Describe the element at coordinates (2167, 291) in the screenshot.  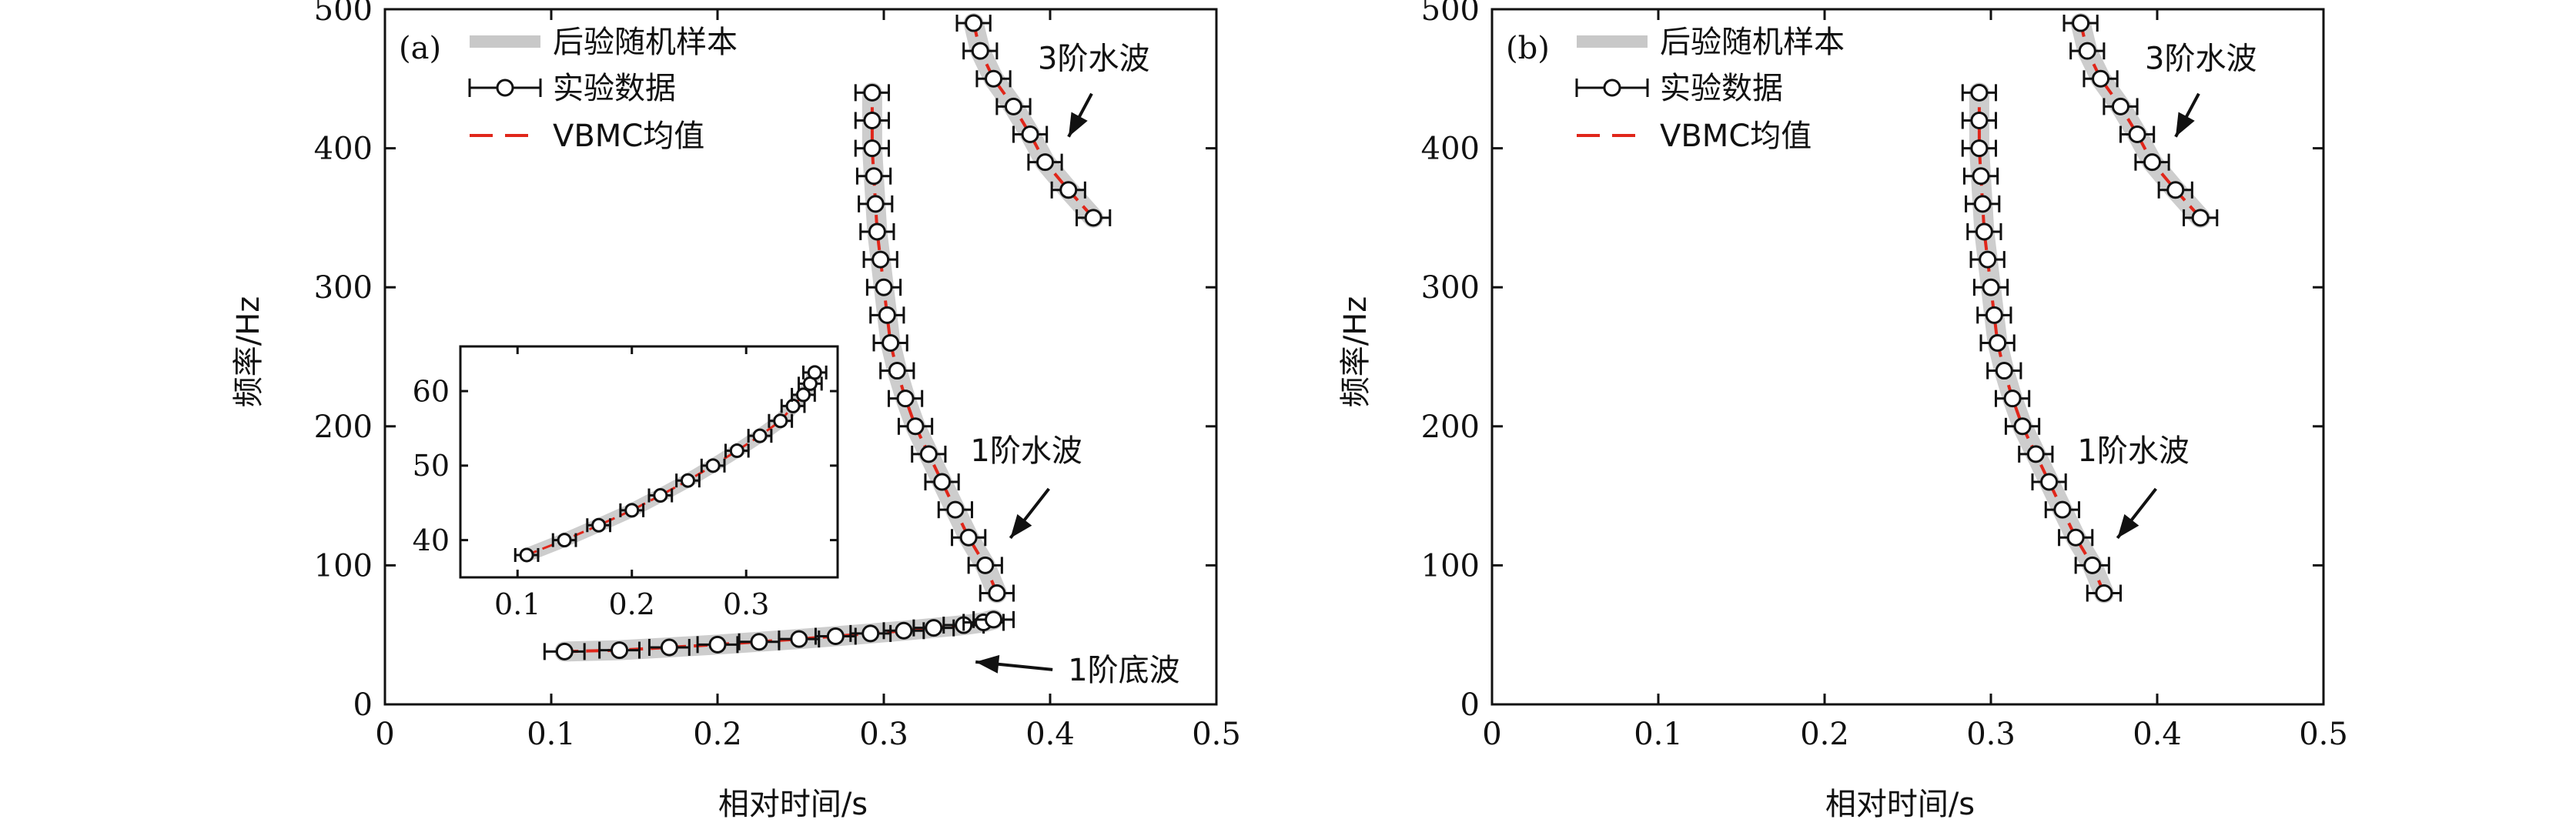
I see `panel-b-annotations: 3阶水波 1阶水波` at that location.